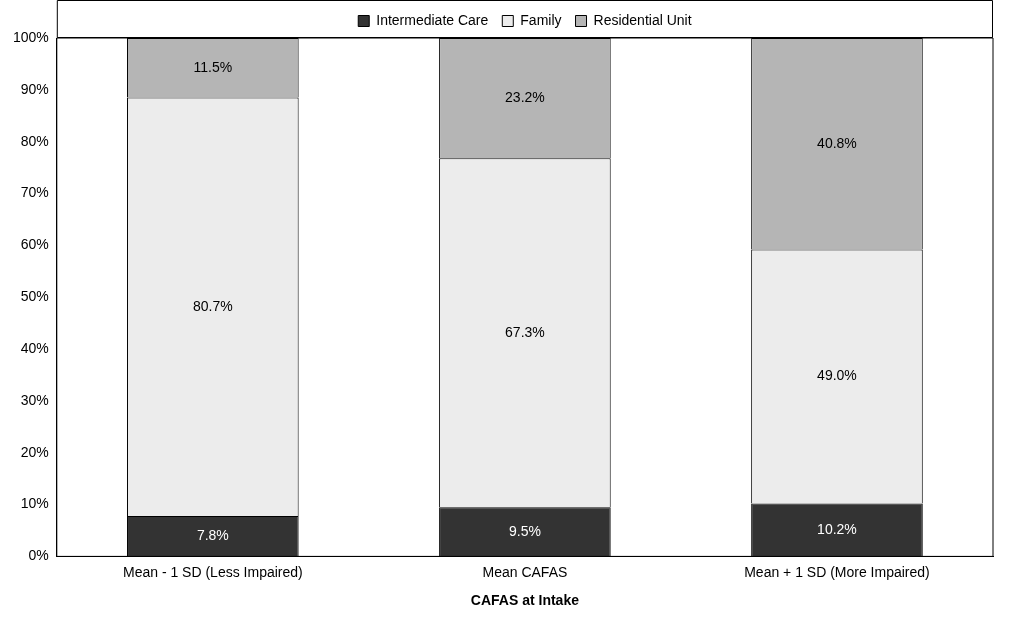 Image resolution: width=1023 pixels, height=619 pixels. I want to click on legend-label: Family, so click(541, 19).